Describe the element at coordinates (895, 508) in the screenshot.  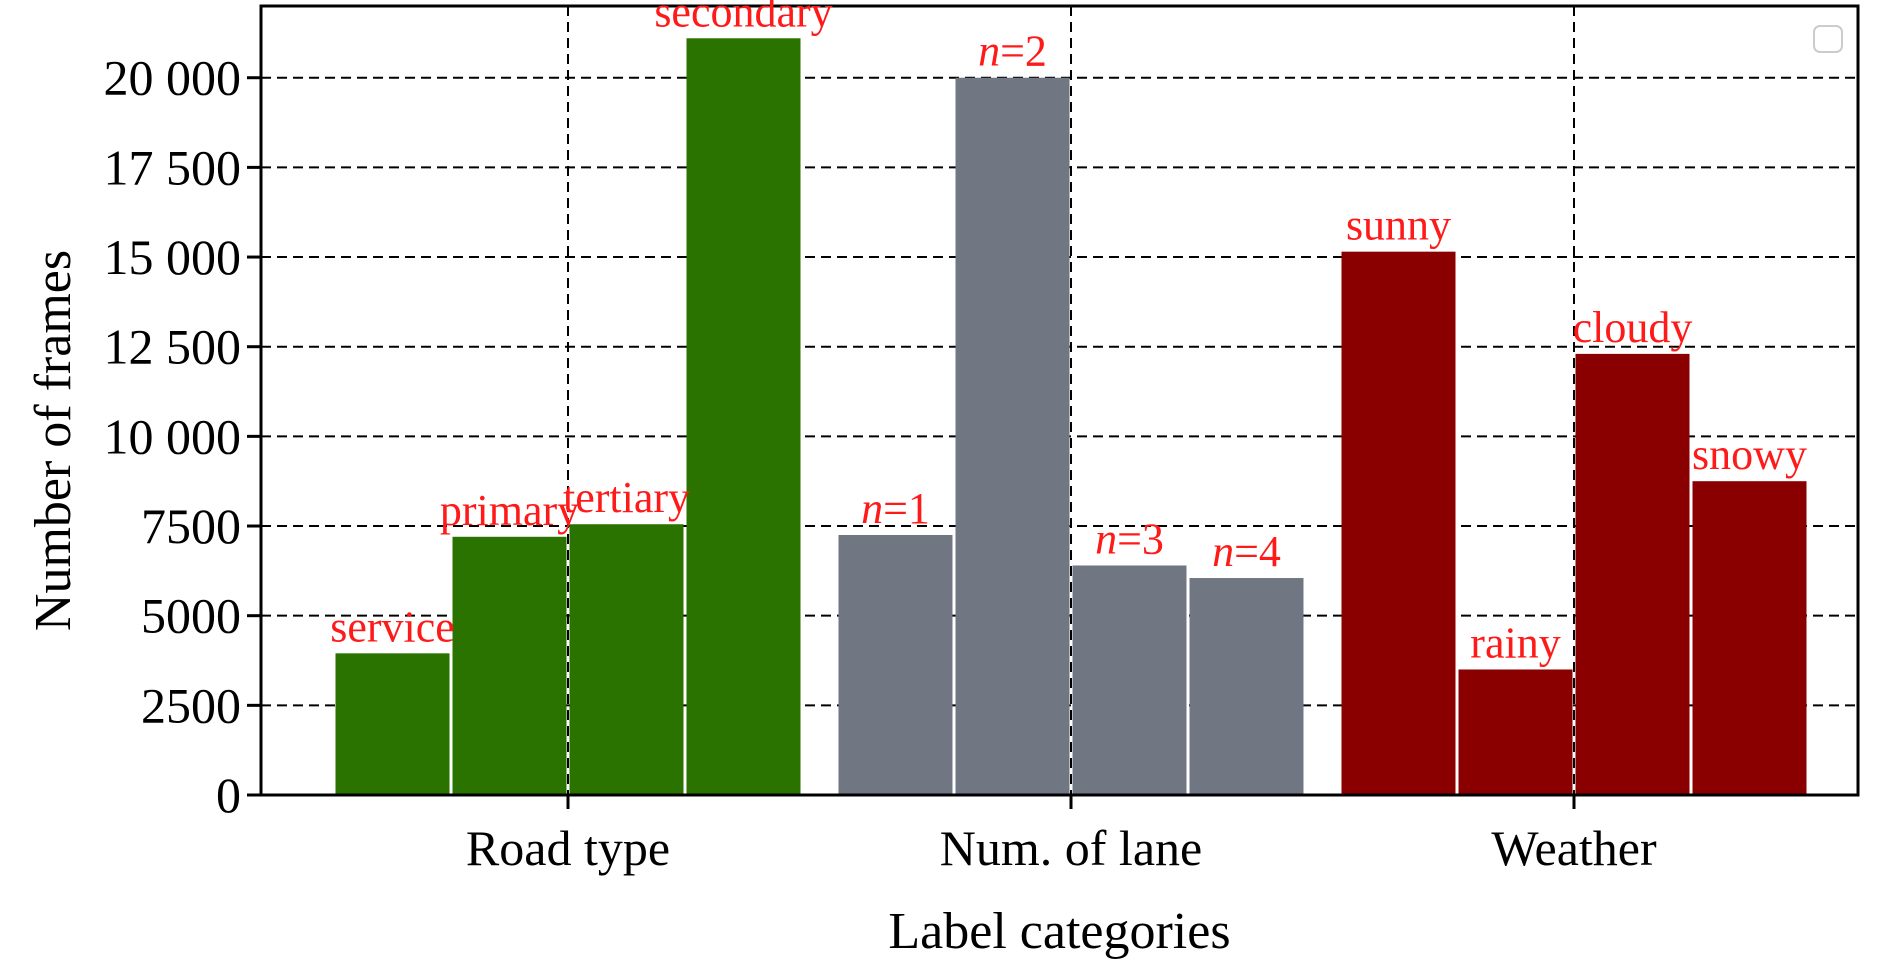
I see `bar-data-label: n=1` at that location.